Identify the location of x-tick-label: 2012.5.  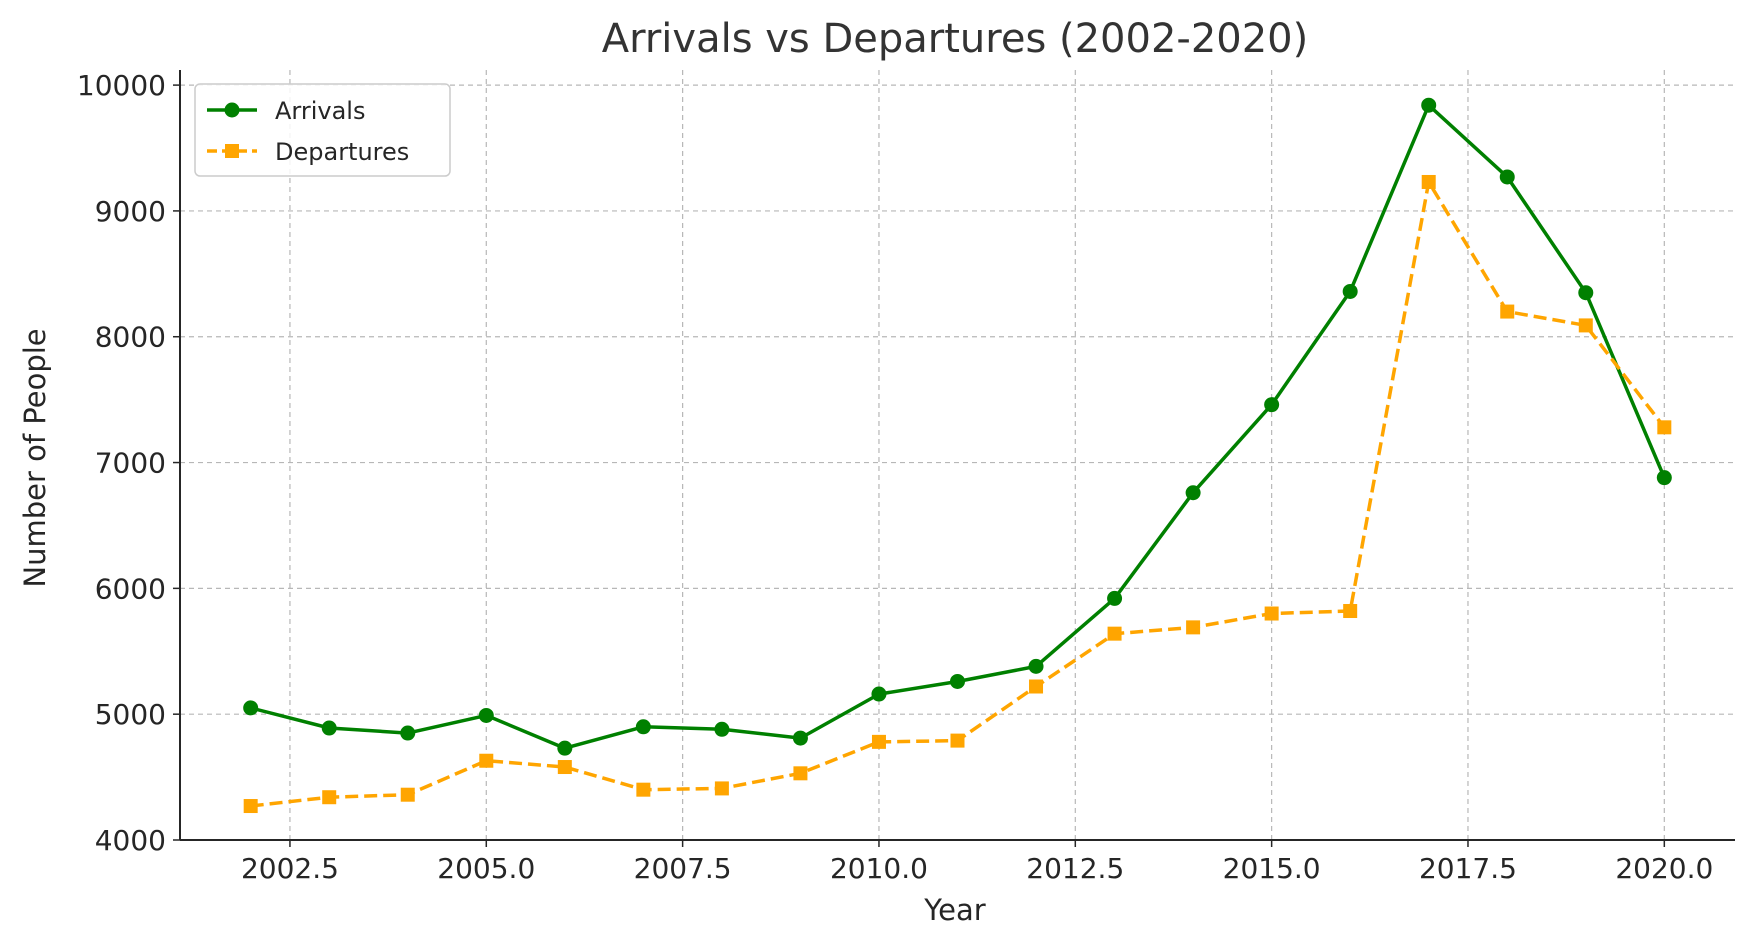
(1075, 868).